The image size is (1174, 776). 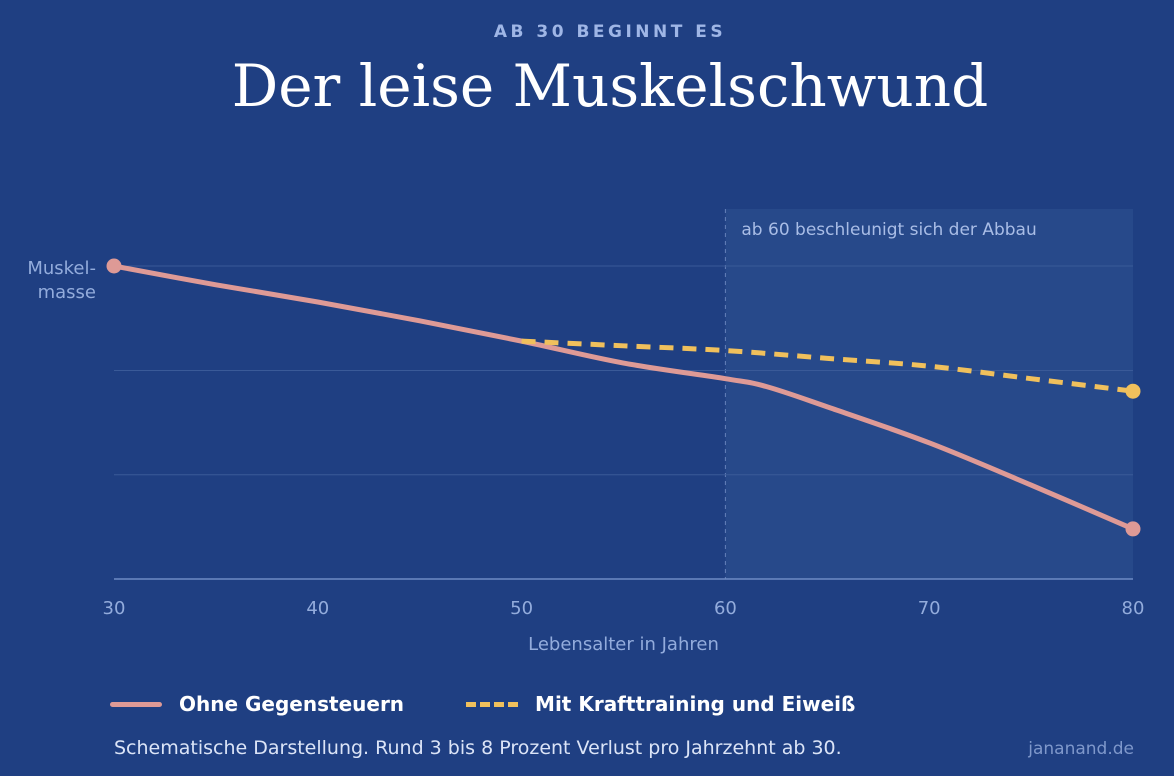 I want to click on y-axis-label: masse, so click(x=67, y=292).